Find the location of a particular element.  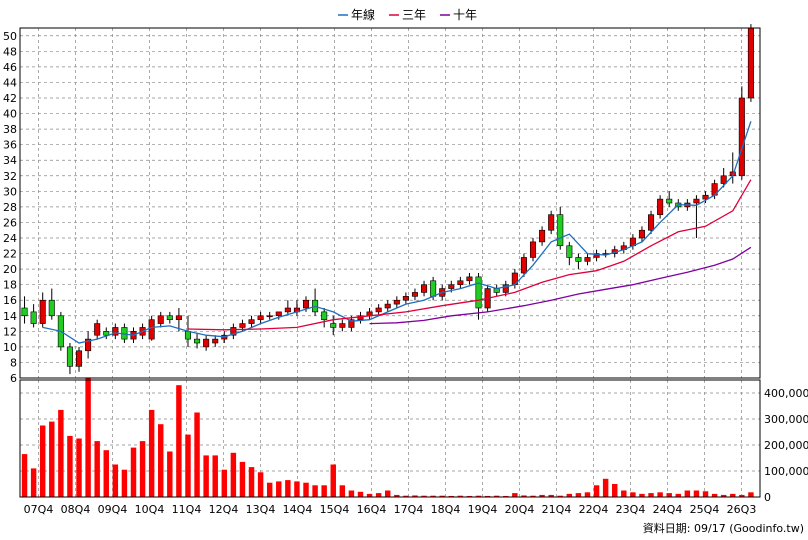

price-tick-label: 32 is located at coordinates (10, 176).